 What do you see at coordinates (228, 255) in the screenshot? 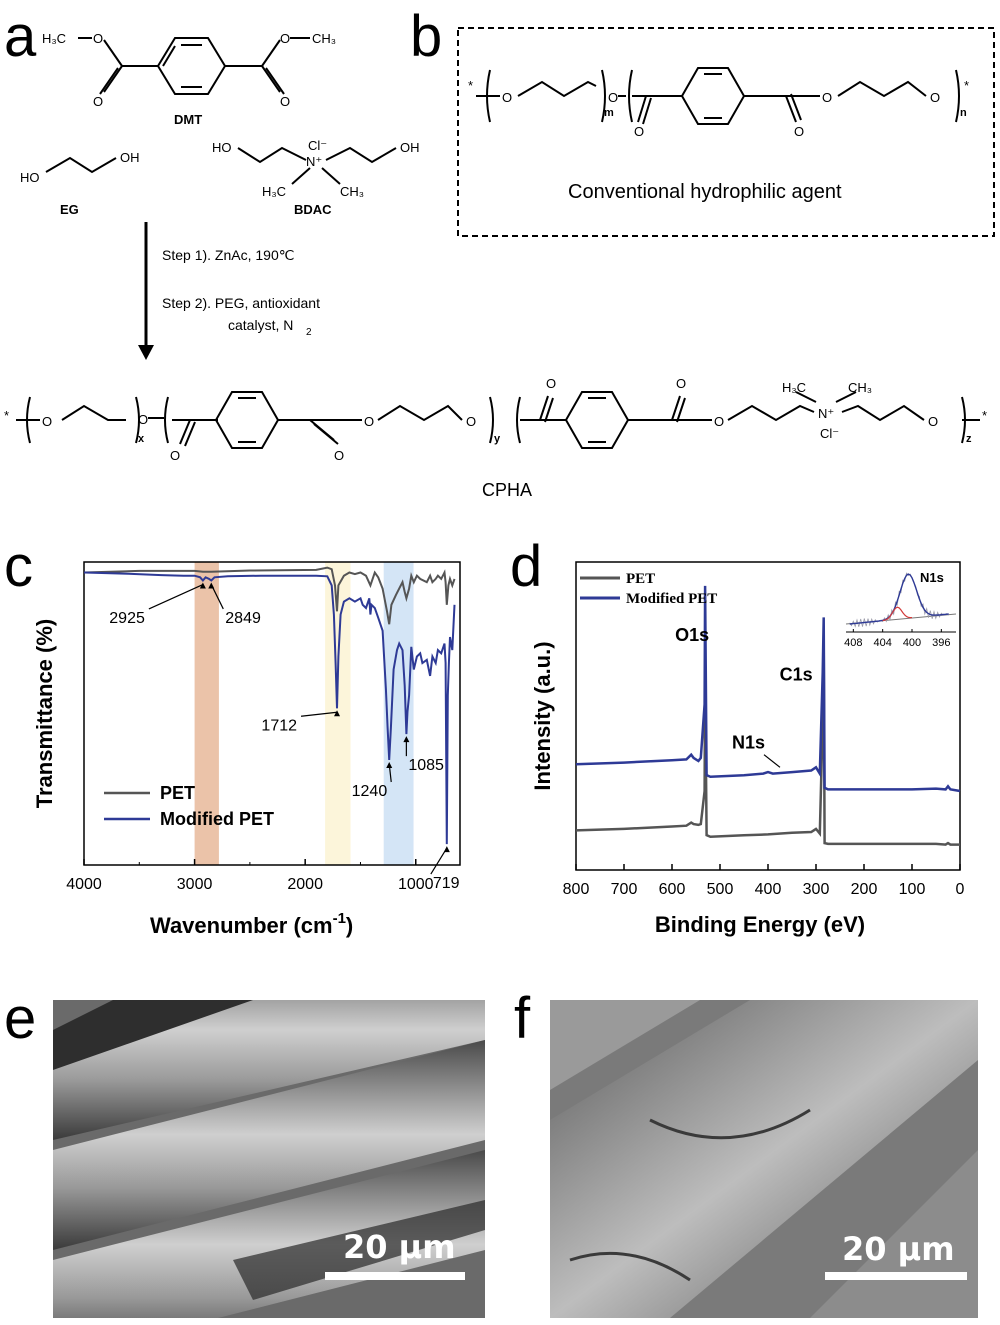
I see `step1-text: Step 1). ZnAc, 190℃` at bounding box center [228, 255].